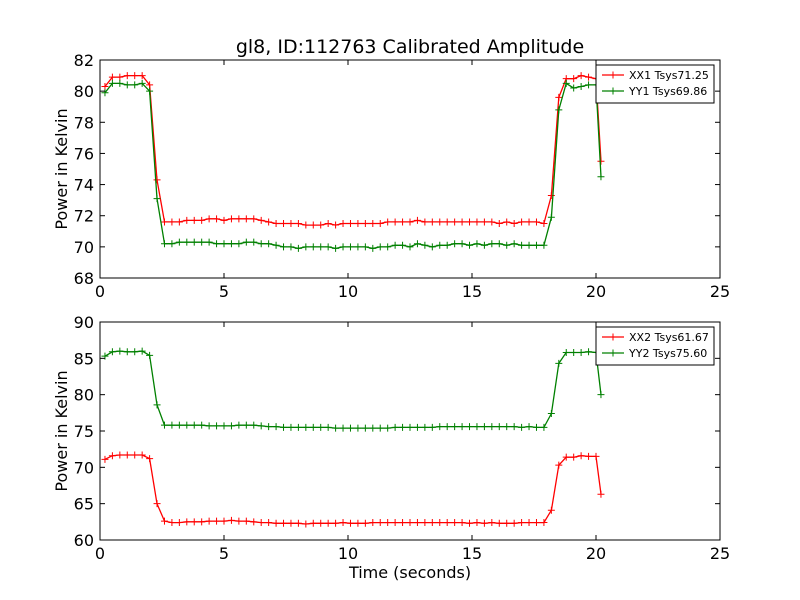 The width and height of the screenshot is (800, 600). What do you see at coordinates (667, 353) in the screenshot?
I see `bottom-legend-label-2: YY2 Tsys75.60` at bounding box center [667, 353].